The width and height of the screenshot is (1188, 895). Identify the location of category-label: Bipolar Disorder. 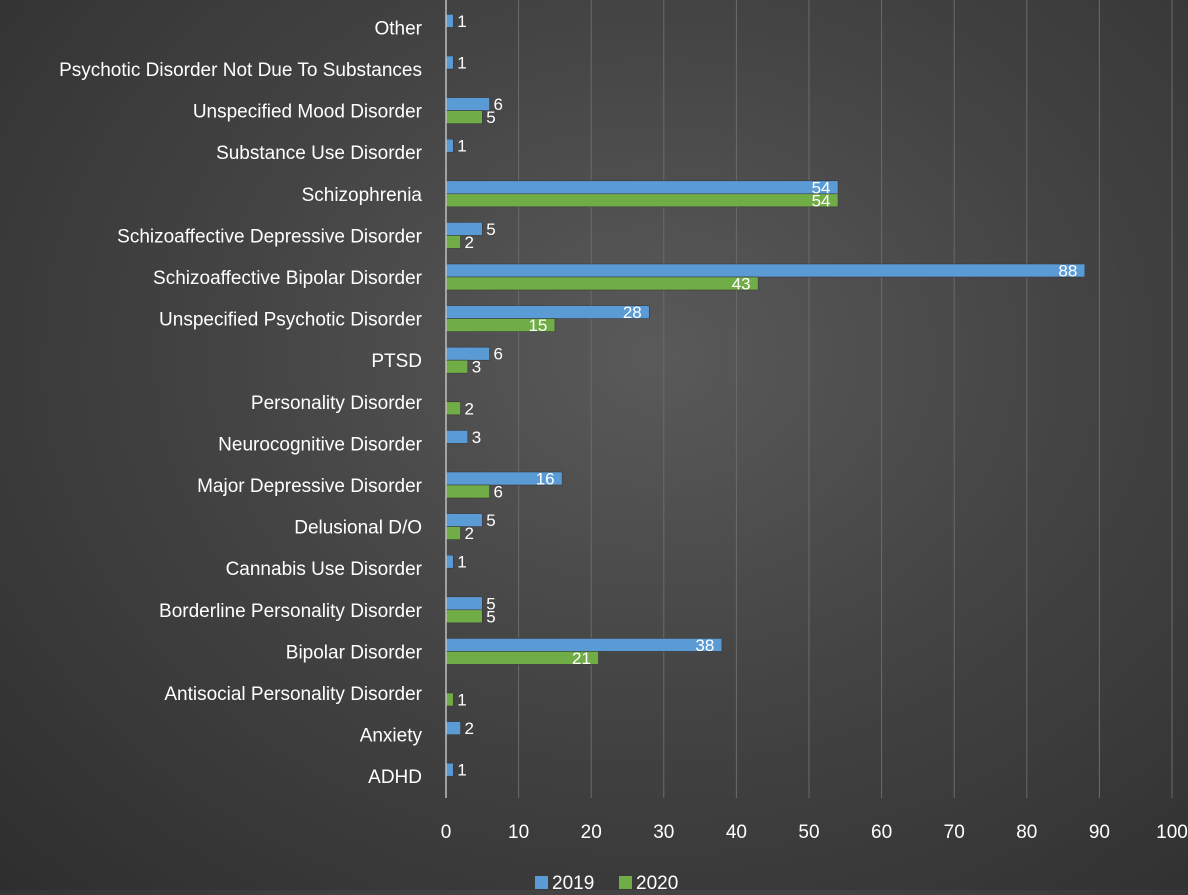
(354, 652).